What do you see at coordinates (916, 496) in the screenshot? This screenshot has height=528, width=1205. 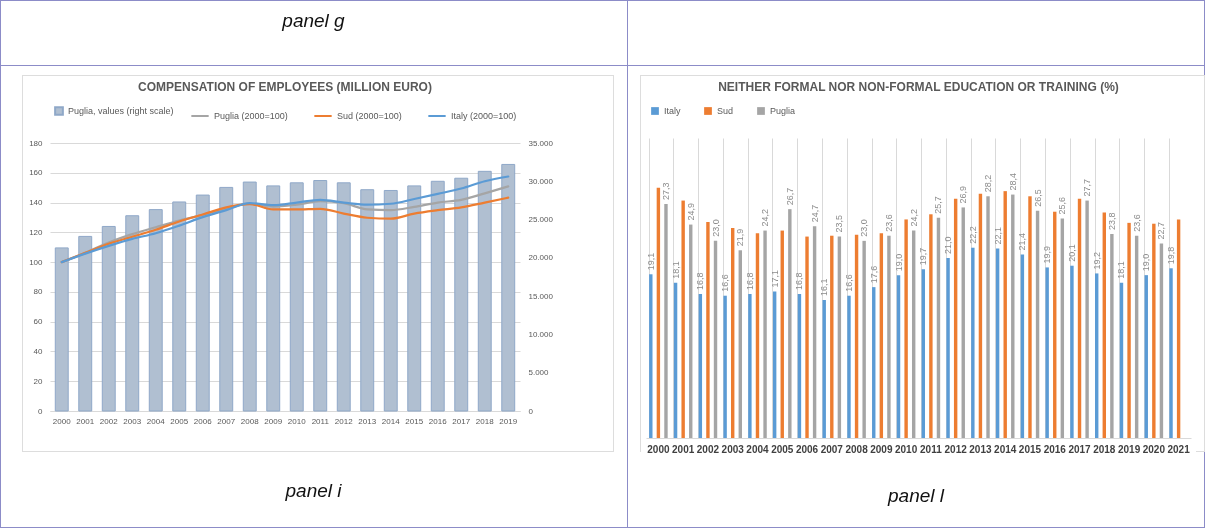 I see `text: panel l` at bounding box center [916, 496].